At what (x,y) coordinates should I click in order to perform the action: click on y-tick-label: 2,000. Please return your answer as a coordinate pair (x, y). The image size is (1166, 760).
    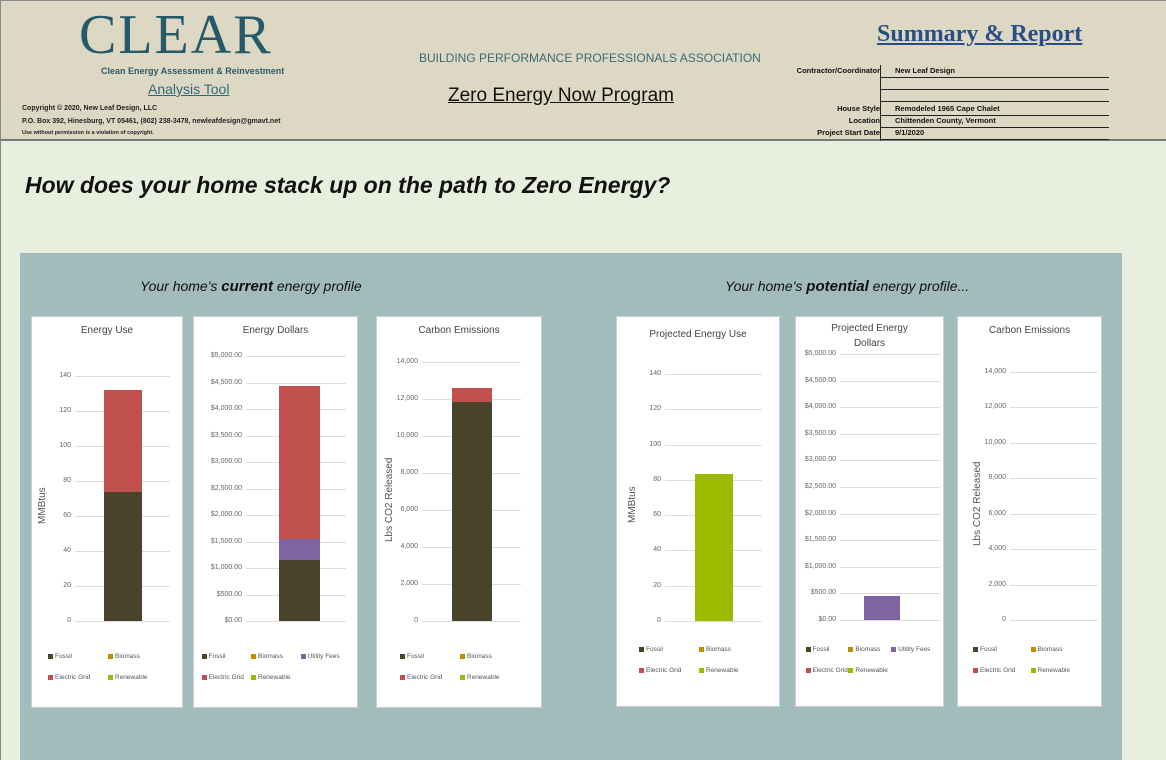
    Looking at the image, I should click on (409, 583).